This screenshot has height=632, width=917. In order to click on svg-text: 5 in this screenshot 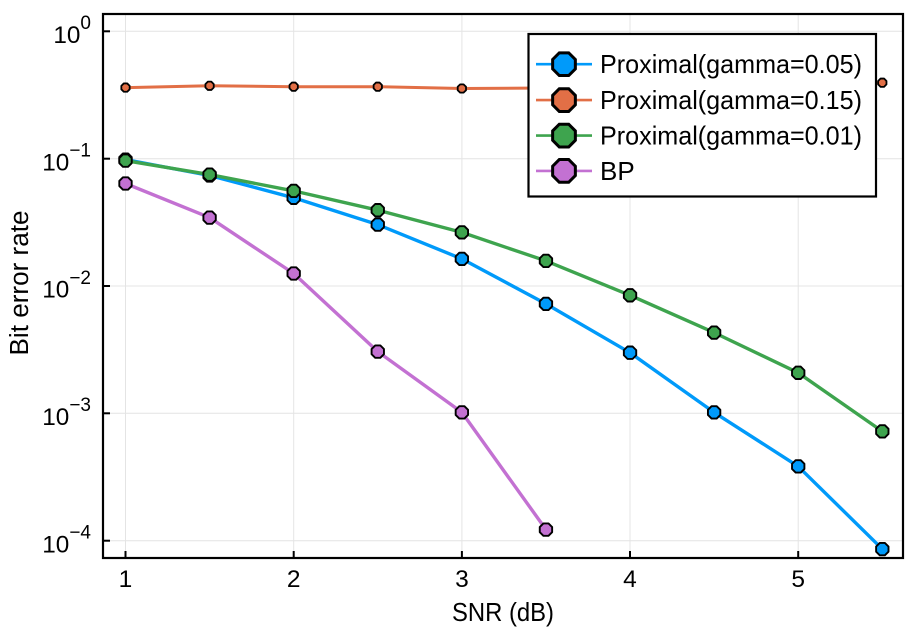, I will do `click(798, 579)`.